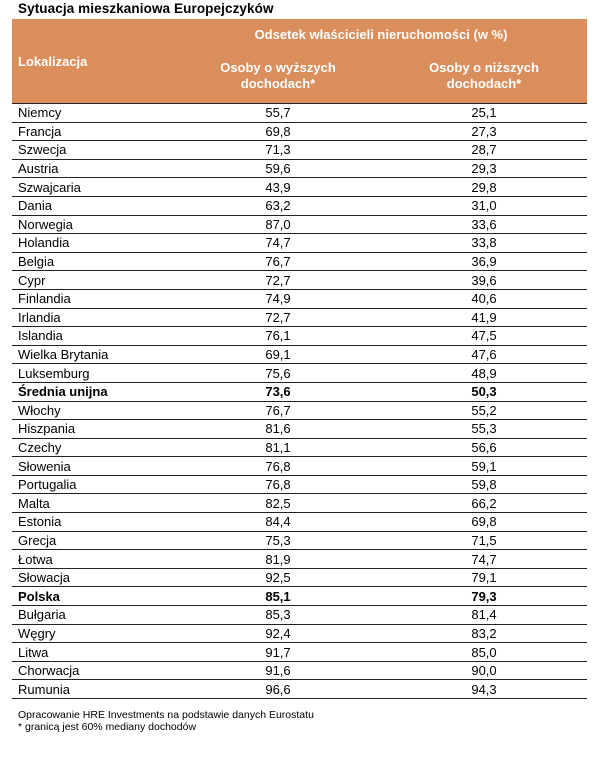 This screenshot has height=760, width=599. I want to click on table-row: Hiszpania 81,6 55,3, so click(299, 429).